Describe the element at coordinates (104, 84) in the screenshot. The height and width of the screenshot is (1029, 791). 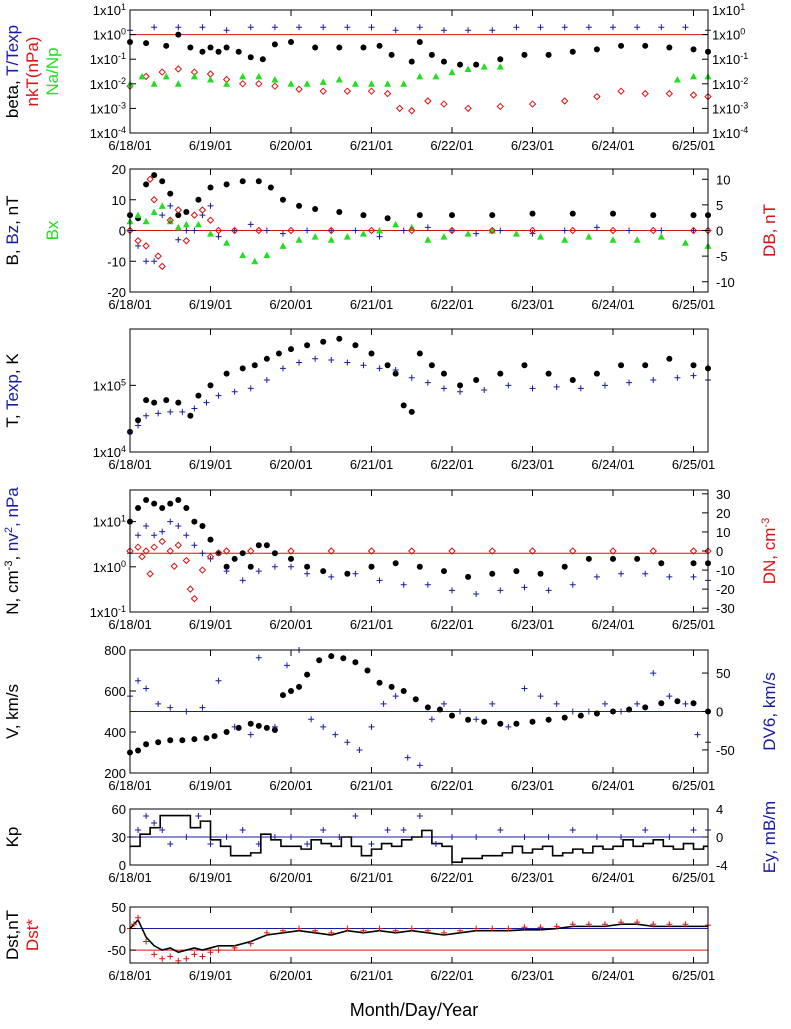
I see `tick-mantissa: 1x10` at that location.